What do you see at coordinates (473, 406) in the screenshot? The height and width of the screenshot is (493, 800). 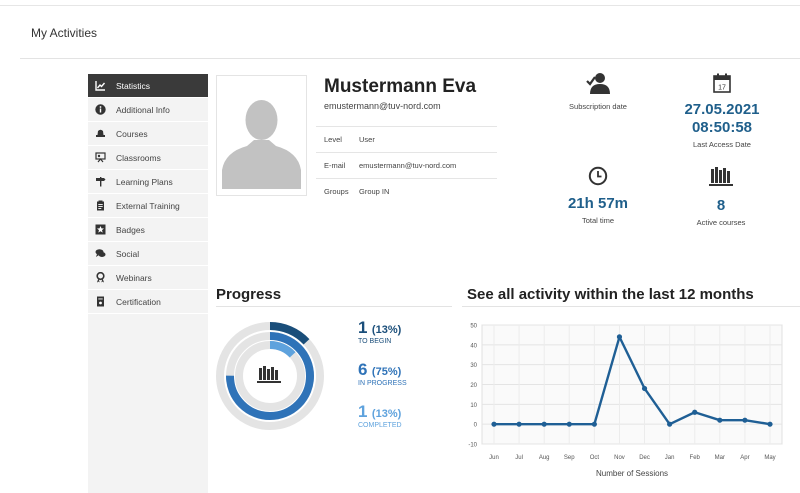 I see `y-tick-label: 10` at bounding box center [473, 406].